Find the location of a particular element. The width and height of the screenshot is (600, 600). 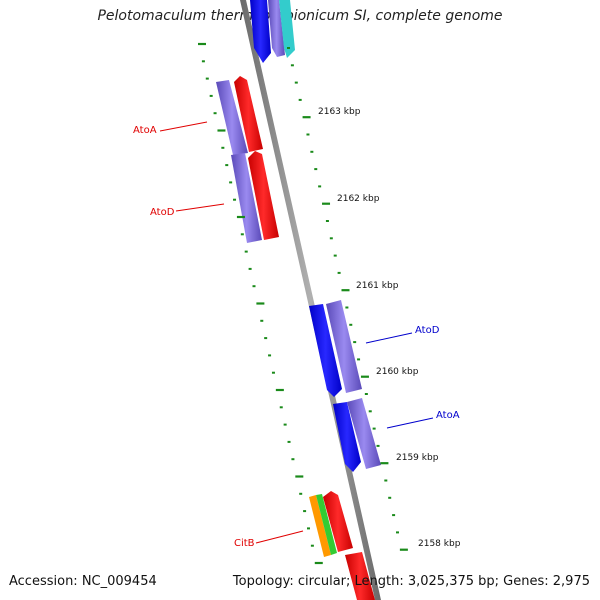

tick-label-2161: 2161 kbp is located at coordinates (377, 286).